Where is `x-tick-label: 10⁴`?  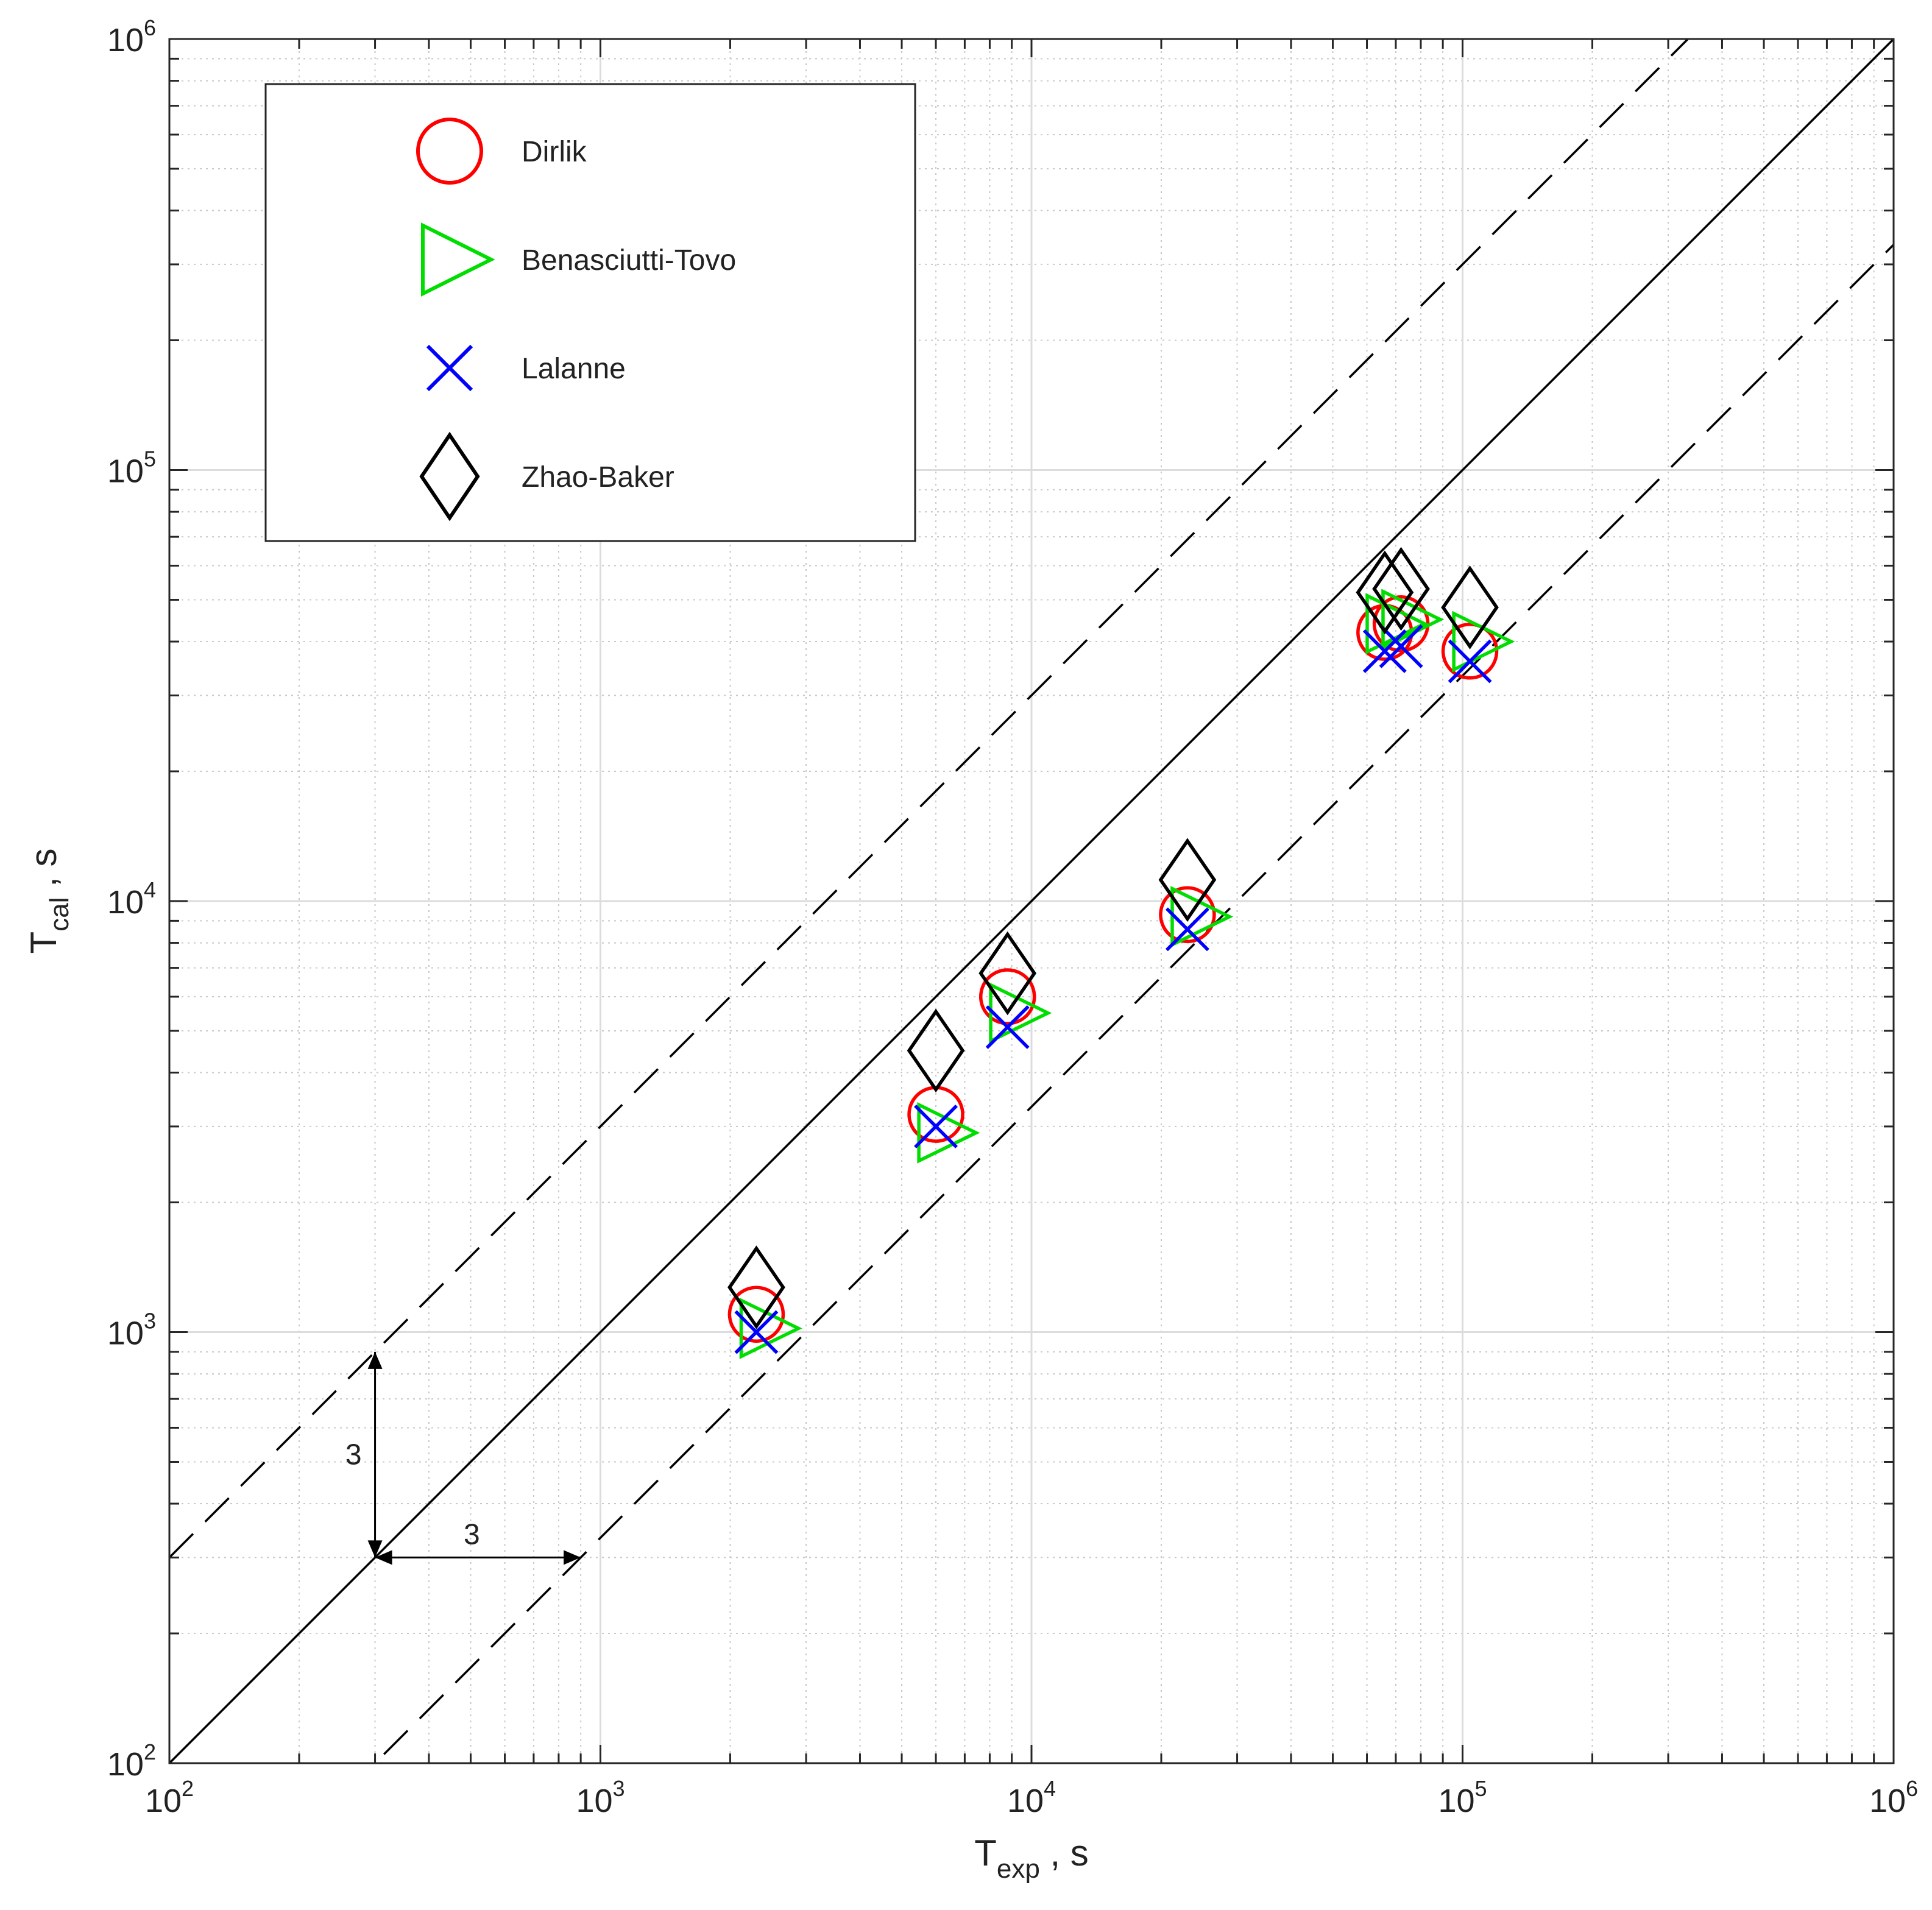 x-tick-label: 10⁴ is located at coordinates (1031, 1797).